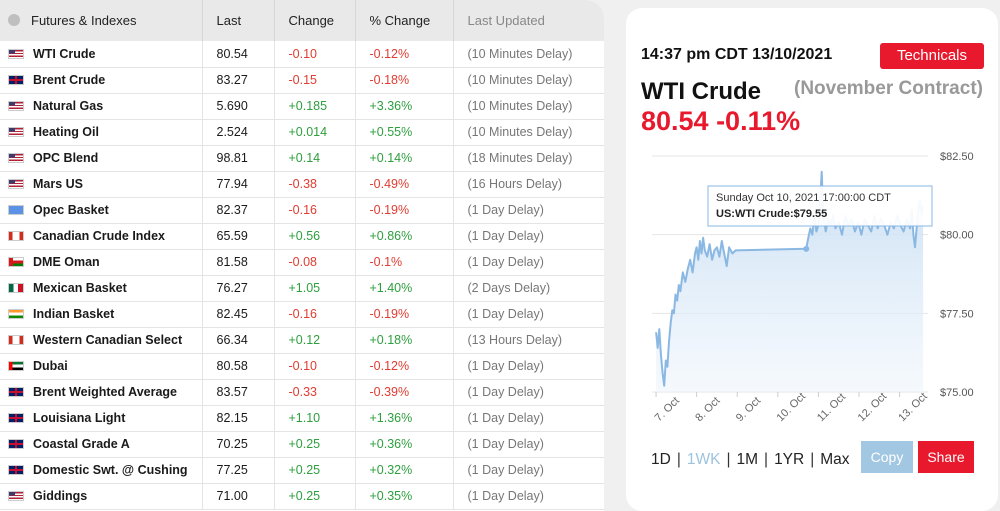 The width and height of the screenshot is (1000, 511). What do you see at coordinates (64, 53) in the screenshot?
I see `commodity-name: WTI Crude` at bounding box center [64, 53].